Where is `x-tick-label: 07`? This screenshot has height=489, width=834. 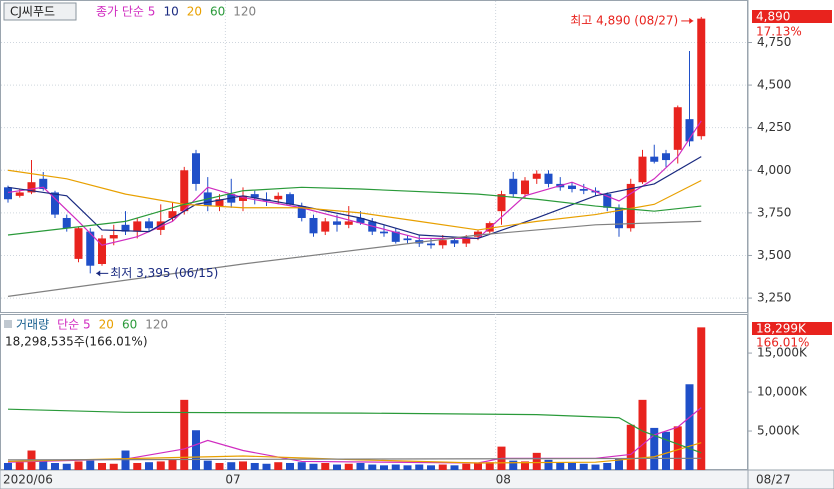
x-tick-label: 07 is located at coordinates (232, 480).